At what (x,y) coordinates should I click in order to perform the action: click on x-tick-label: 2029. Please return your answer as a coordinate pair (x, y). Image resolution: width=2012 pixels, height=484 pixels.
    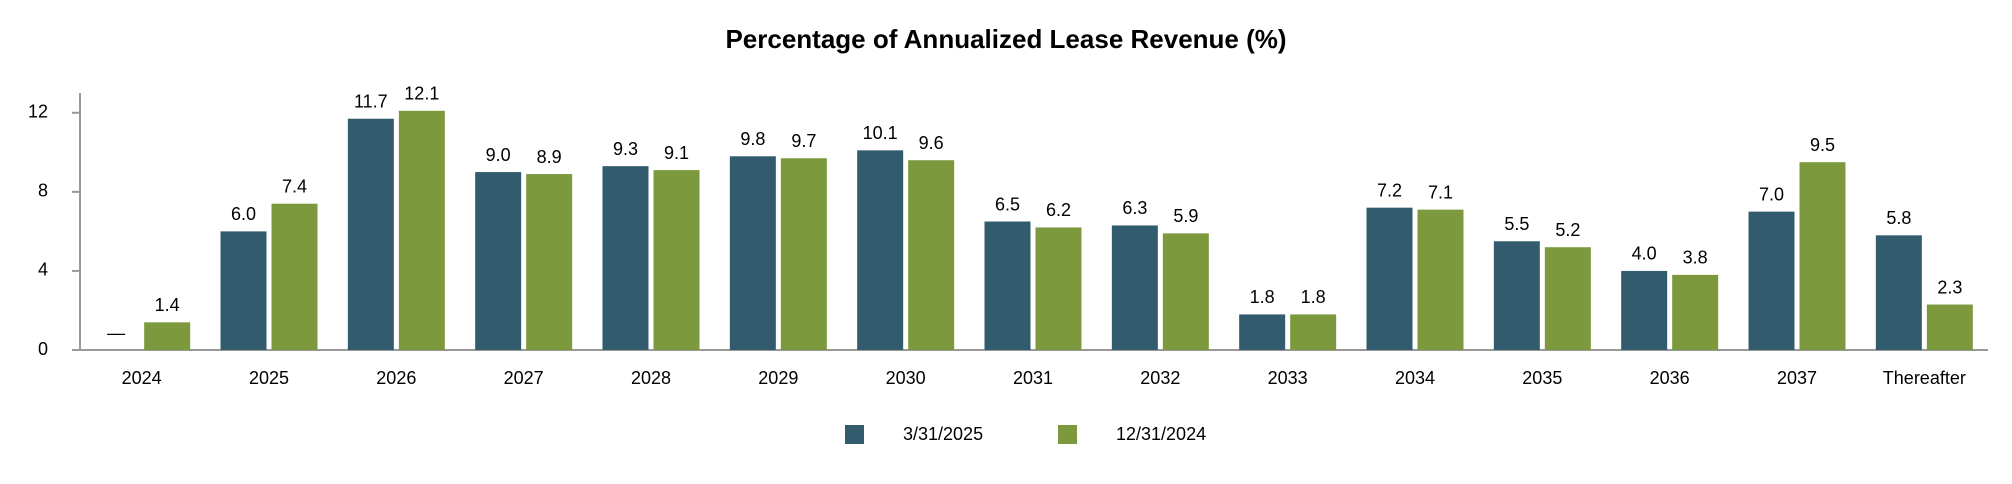
    Looking at the image, I should click on (778, 378).